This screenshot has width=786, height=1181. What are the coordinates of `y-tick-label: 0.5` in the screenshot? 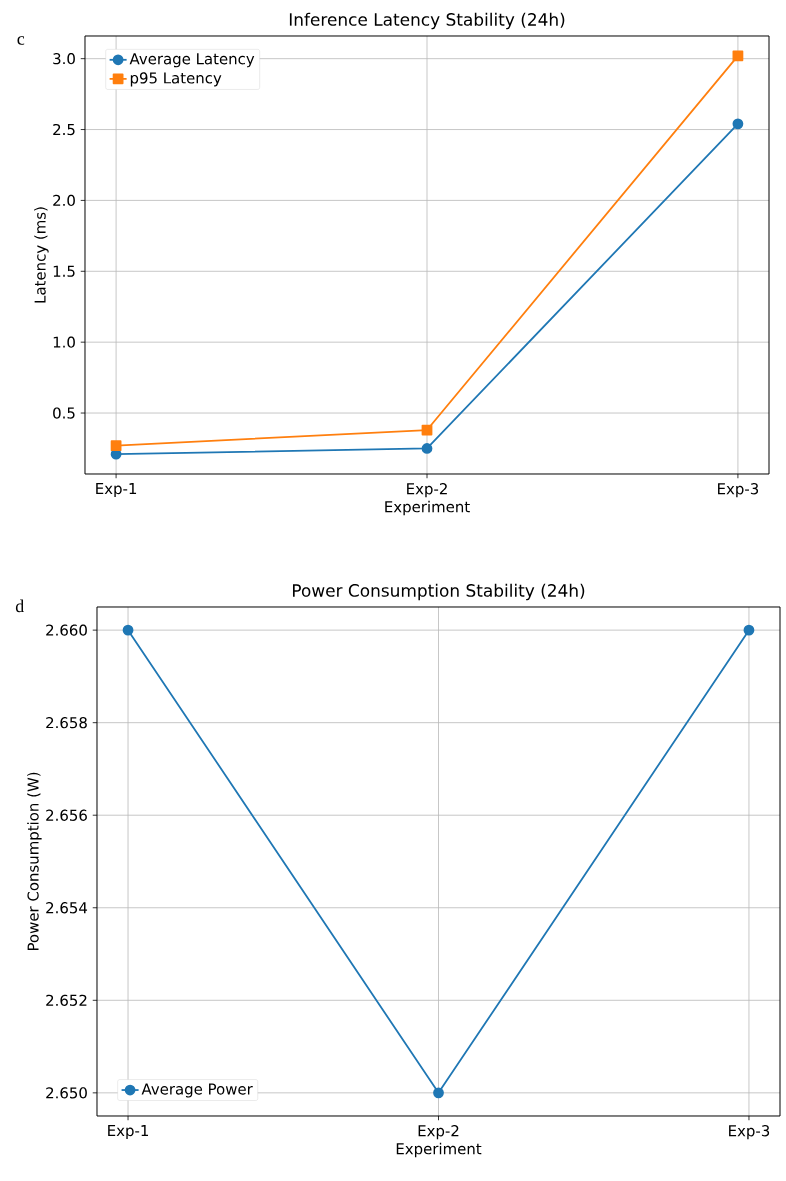 It's located at (64, 413).